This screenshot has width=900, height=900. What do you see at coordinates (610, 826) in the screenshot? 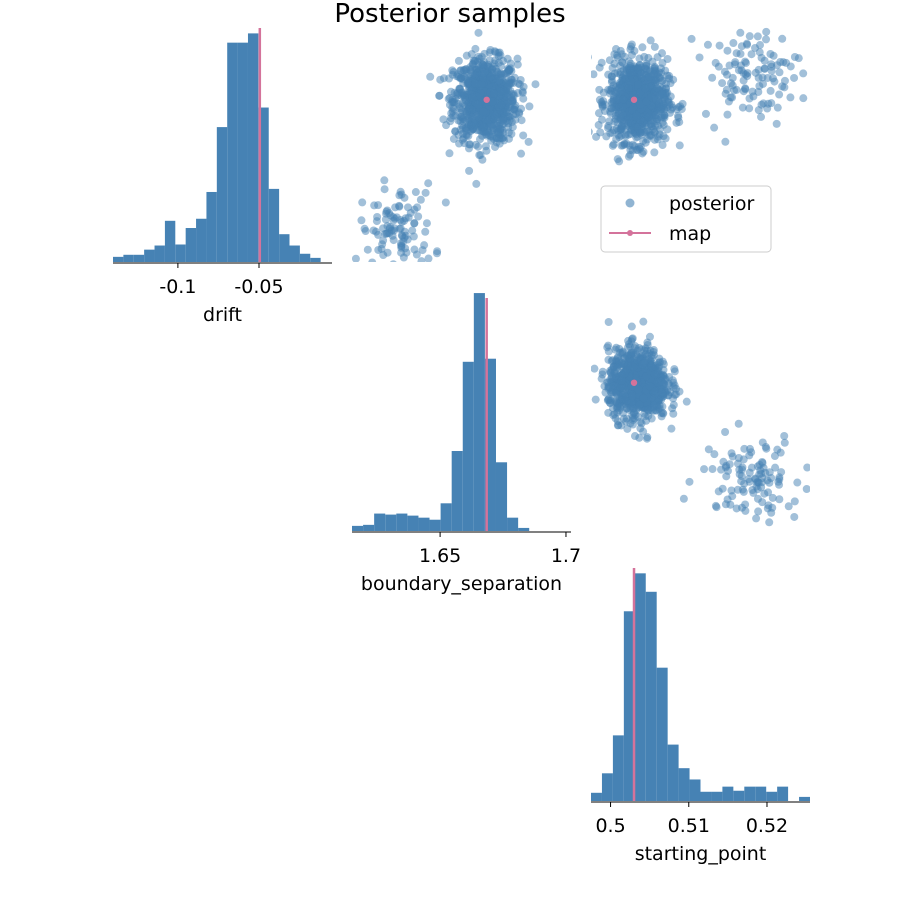
I see `x-tick-label: 0.5` at bounding box center [610, 826].